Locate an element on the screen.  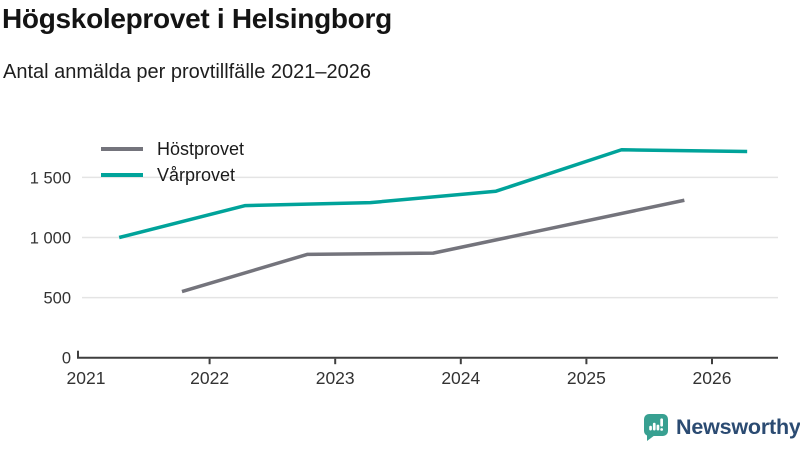
y-tick-label: 0 is located at coordinates (66, 359).